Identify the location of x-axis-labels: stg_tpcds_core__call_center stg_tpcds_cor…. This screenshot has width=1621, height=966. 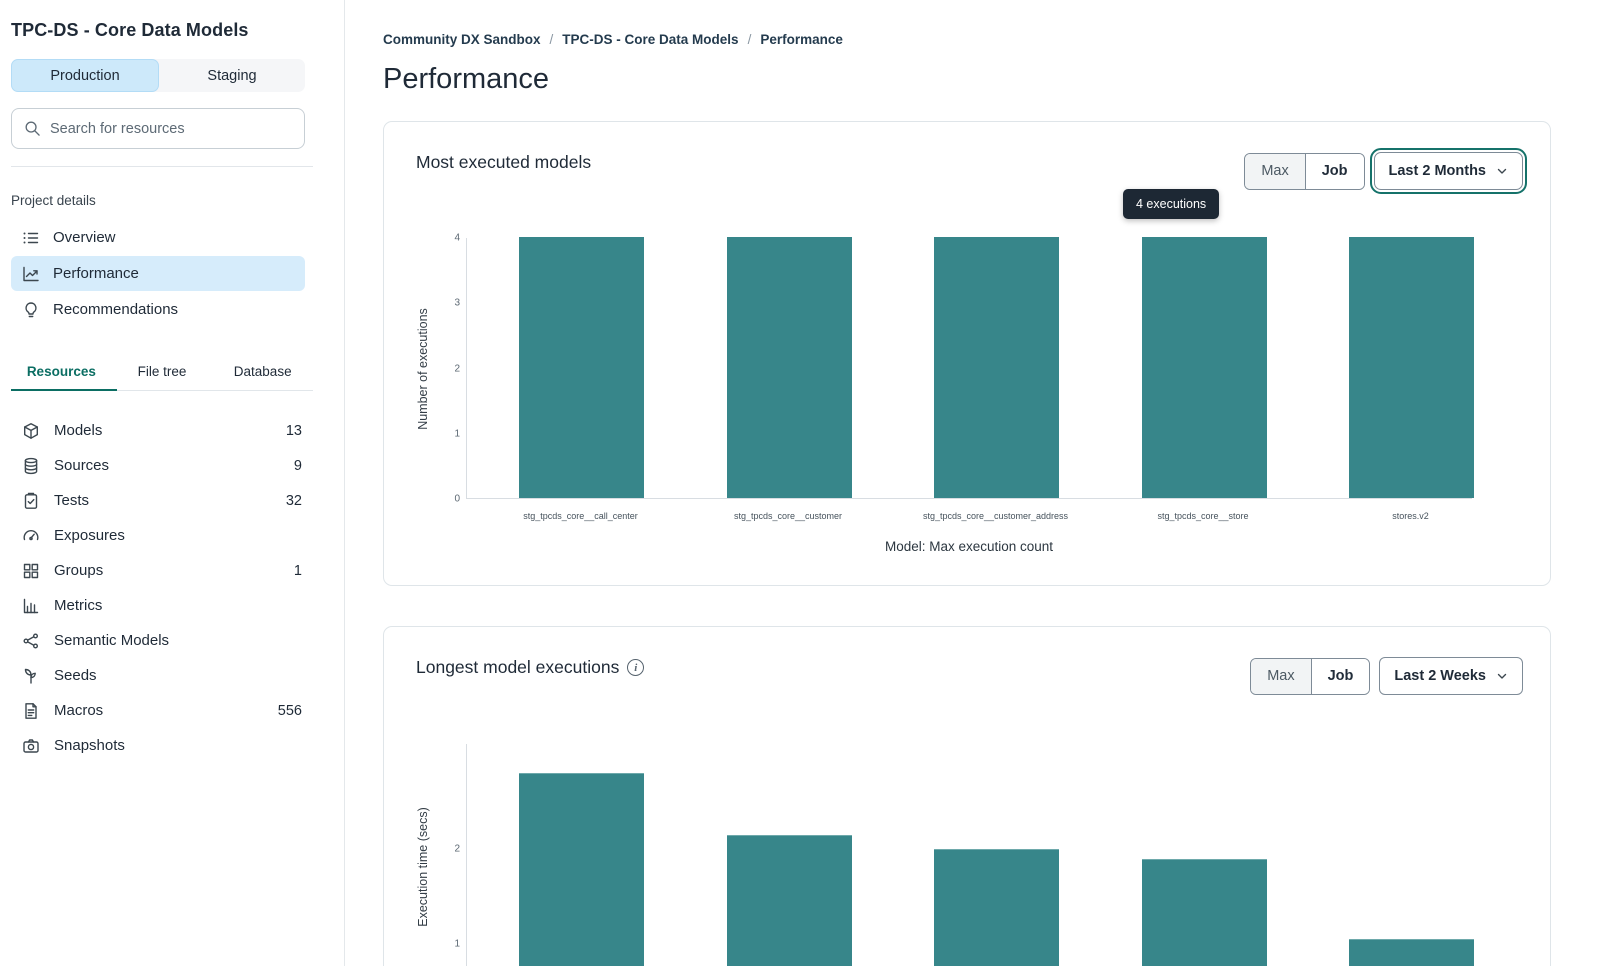
(969, 518).